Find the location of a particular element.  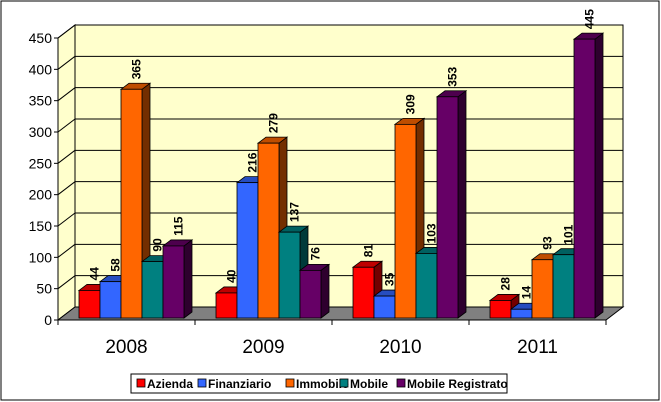

x-tick-label: 2008 is located at coordinates (126, 347).